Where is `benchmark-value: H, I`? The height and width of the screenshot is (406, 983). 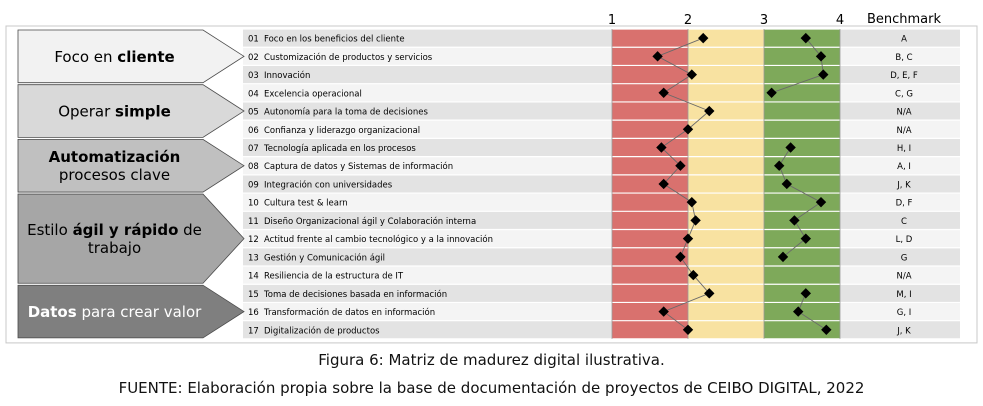 benchmark-value: H, I is located at coordinates (904, 149).